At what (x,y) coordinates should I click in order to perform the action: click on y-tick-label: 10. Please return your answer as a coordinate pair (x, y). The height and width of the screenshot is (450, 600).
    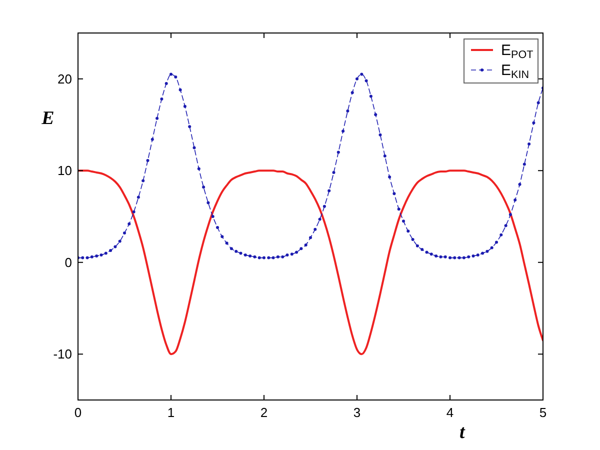
    Looking at the image, I should click on (65, 170).